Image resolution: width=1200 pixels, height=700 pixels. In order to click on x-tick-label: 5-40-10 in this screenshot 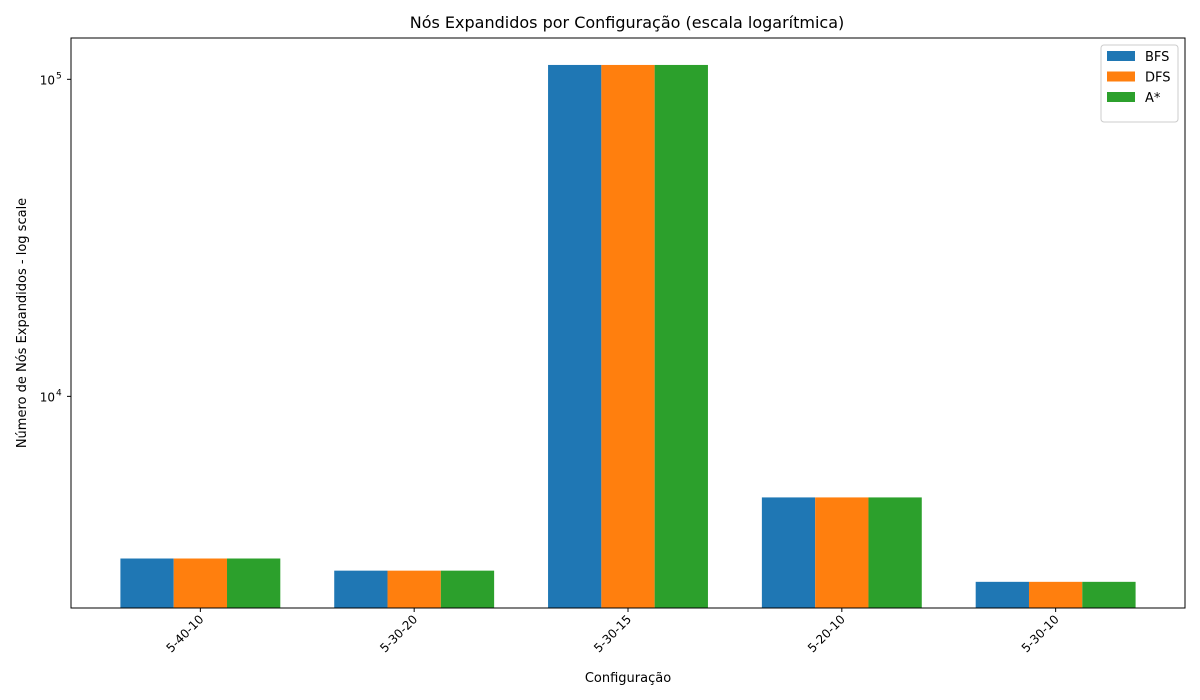, I will do `click(184, 633)`.